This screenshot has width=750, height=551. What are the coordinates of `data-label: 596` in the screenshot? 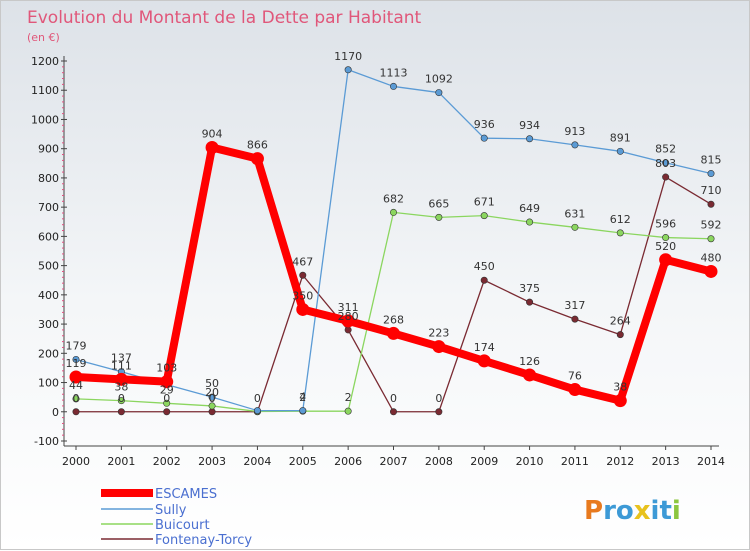 It's located at (665, 224).